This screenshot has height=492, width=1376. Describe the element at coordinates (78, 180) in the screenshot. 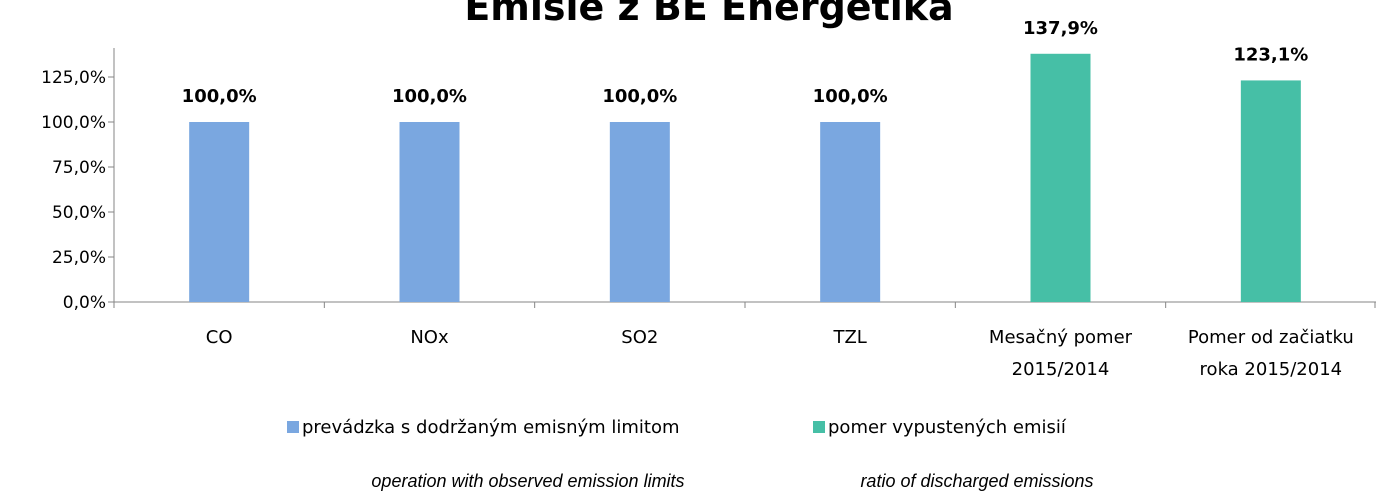

I see `y-axis: 0,0% 25,0% 50,0% 75,0% 100,0% 125,0%` at that location.